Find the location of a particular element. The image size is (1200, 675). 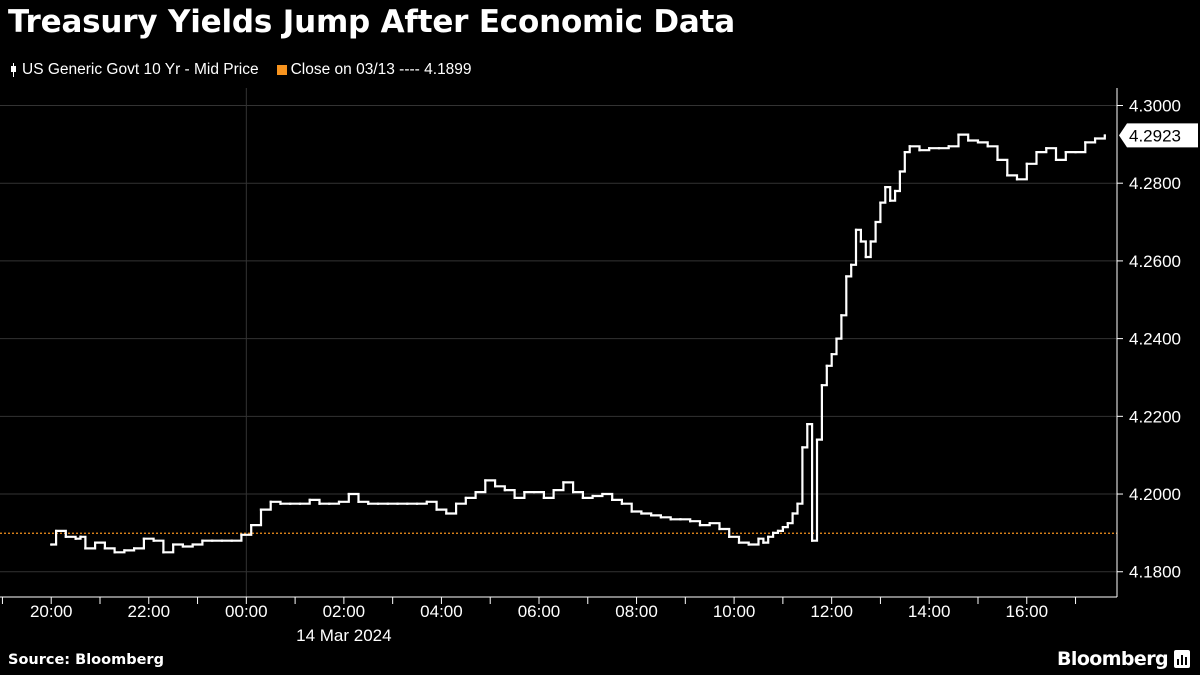

chart-title: Treasury Yields Jump After Economic Data is located at coordinates (371, 22).